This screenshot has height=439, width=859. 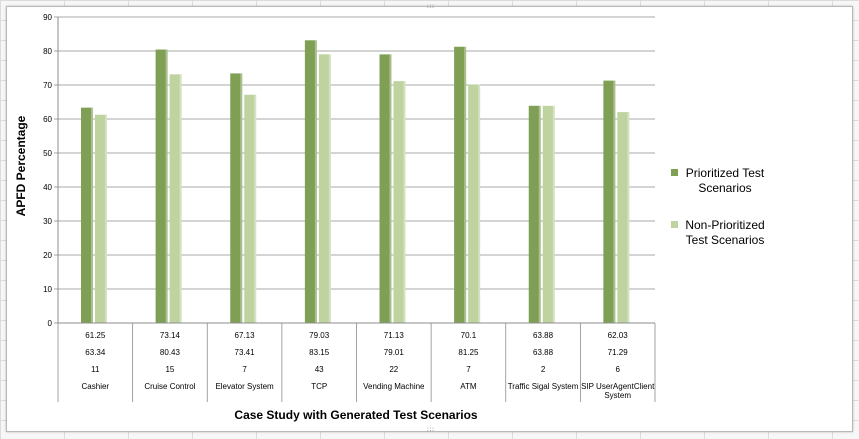 What do you see at coordinates (618, 335) in the screenshot?
I see `table-cell: 62.03` at bounding box center [618, 335].